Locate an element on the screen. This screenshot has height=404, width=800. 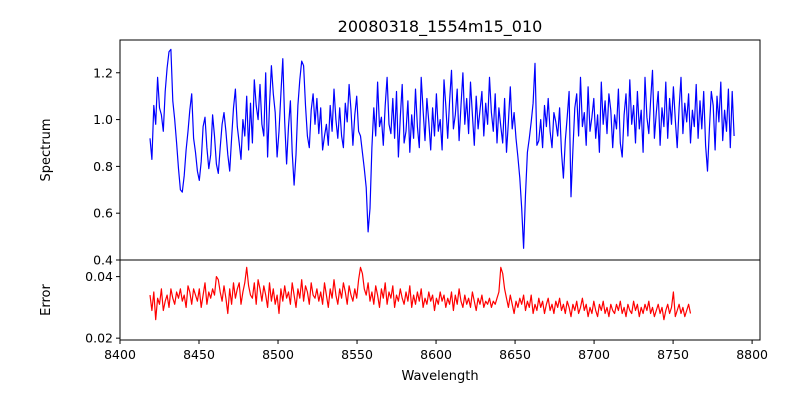
error-y-axis-label: Error is located at coordinates (46, 300).